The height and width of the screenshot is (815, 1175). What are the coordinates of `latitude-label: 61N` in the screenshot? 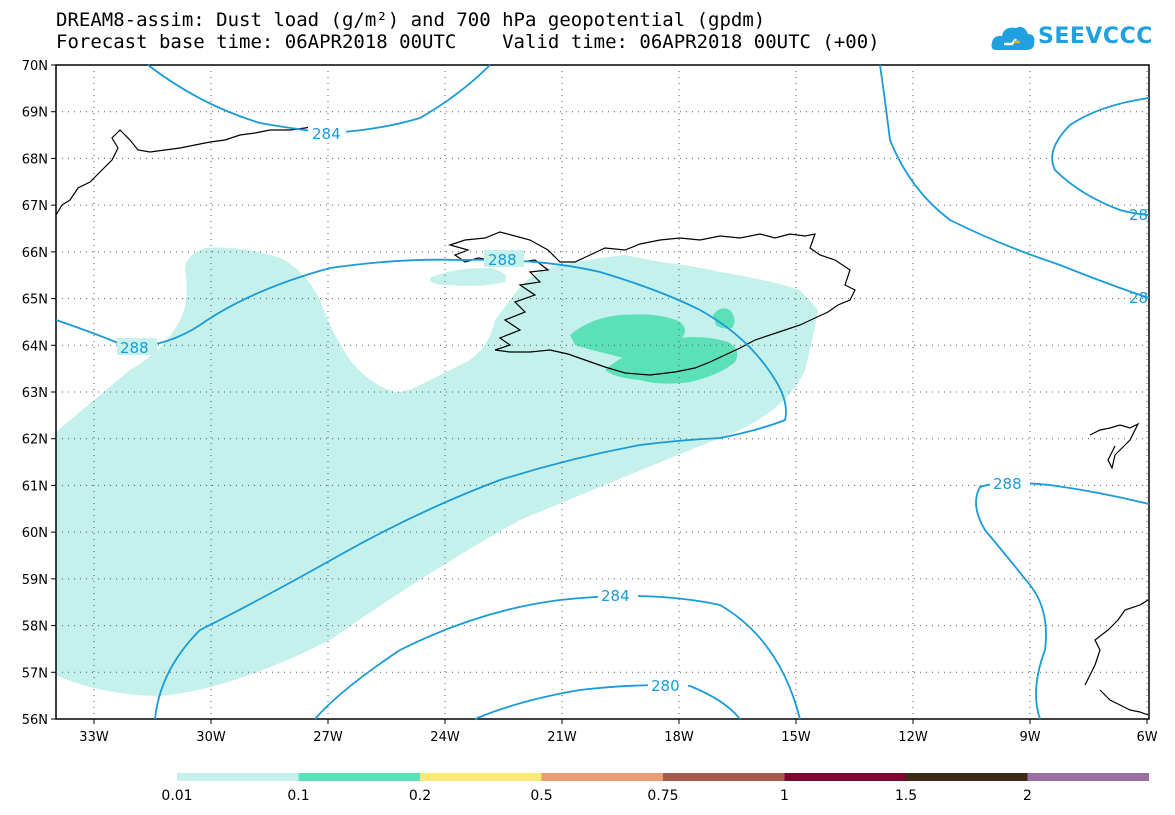 It's located at (35, 486).